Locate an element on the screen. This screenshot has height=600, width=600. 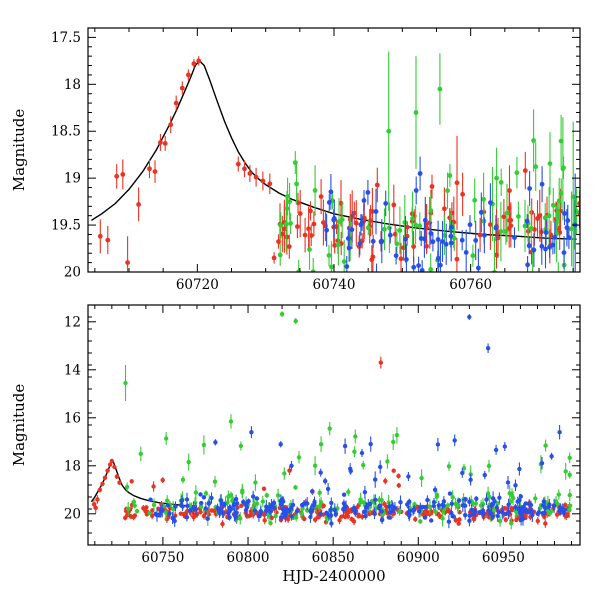
x-tick-label: 60900 is located at coordinates (418, 558).